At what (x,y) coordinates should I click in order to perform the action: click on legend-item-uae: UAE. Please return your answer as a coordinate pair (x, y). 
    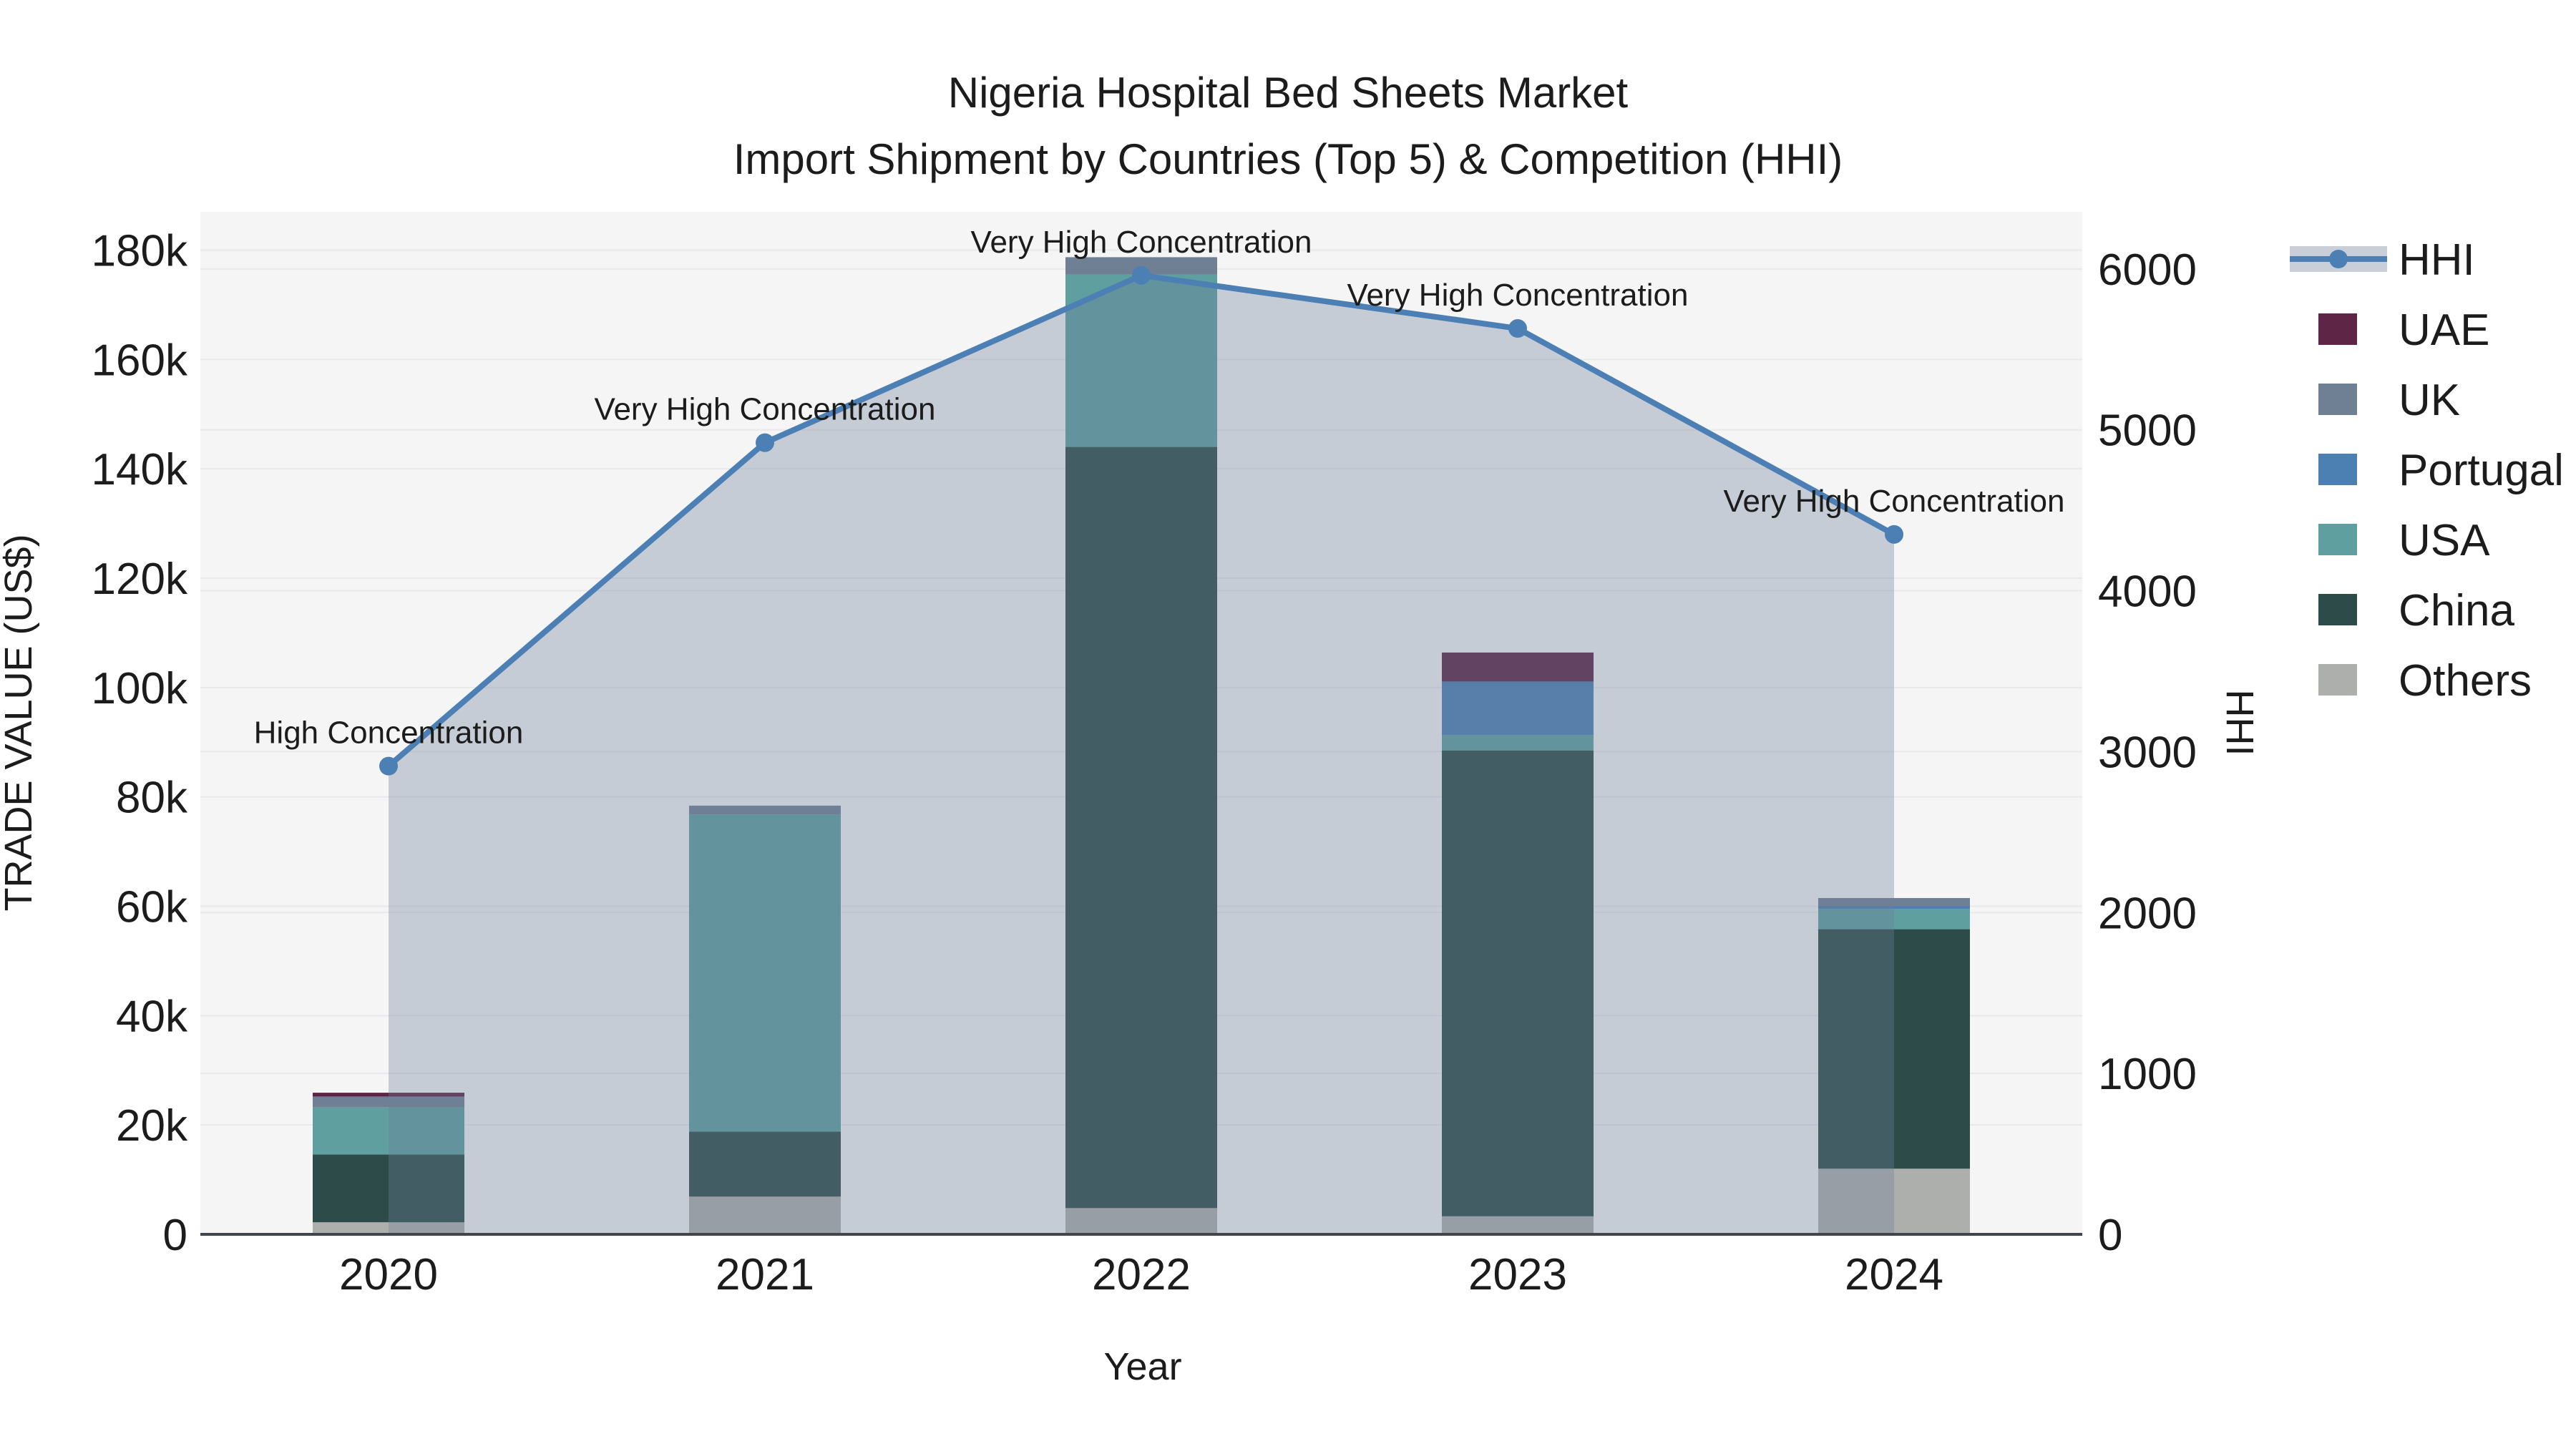
    Looking at the image, I should click on (2403, 330).